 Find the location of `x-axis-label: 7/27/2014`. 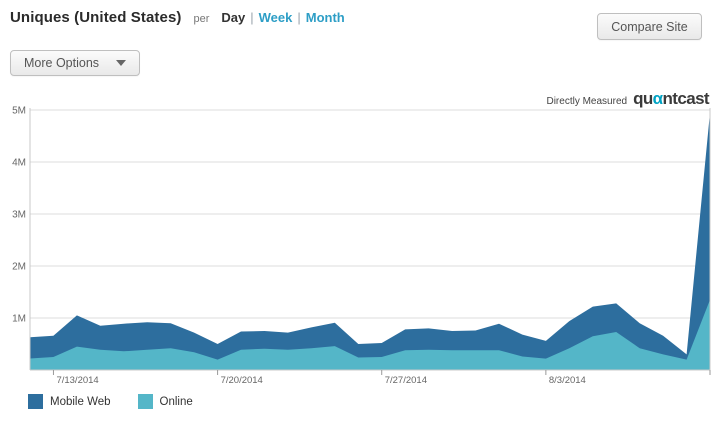

x-axis-label: 7/27/2014 is located at coordinates (406, 380).